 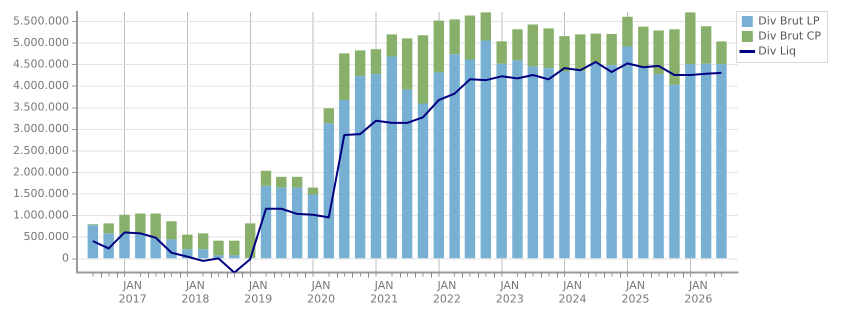 What do you see at coordinates (698, 292) in the screenshot?
I see `x-tick-label: JAN 2026` at bounding box center [698, 292].